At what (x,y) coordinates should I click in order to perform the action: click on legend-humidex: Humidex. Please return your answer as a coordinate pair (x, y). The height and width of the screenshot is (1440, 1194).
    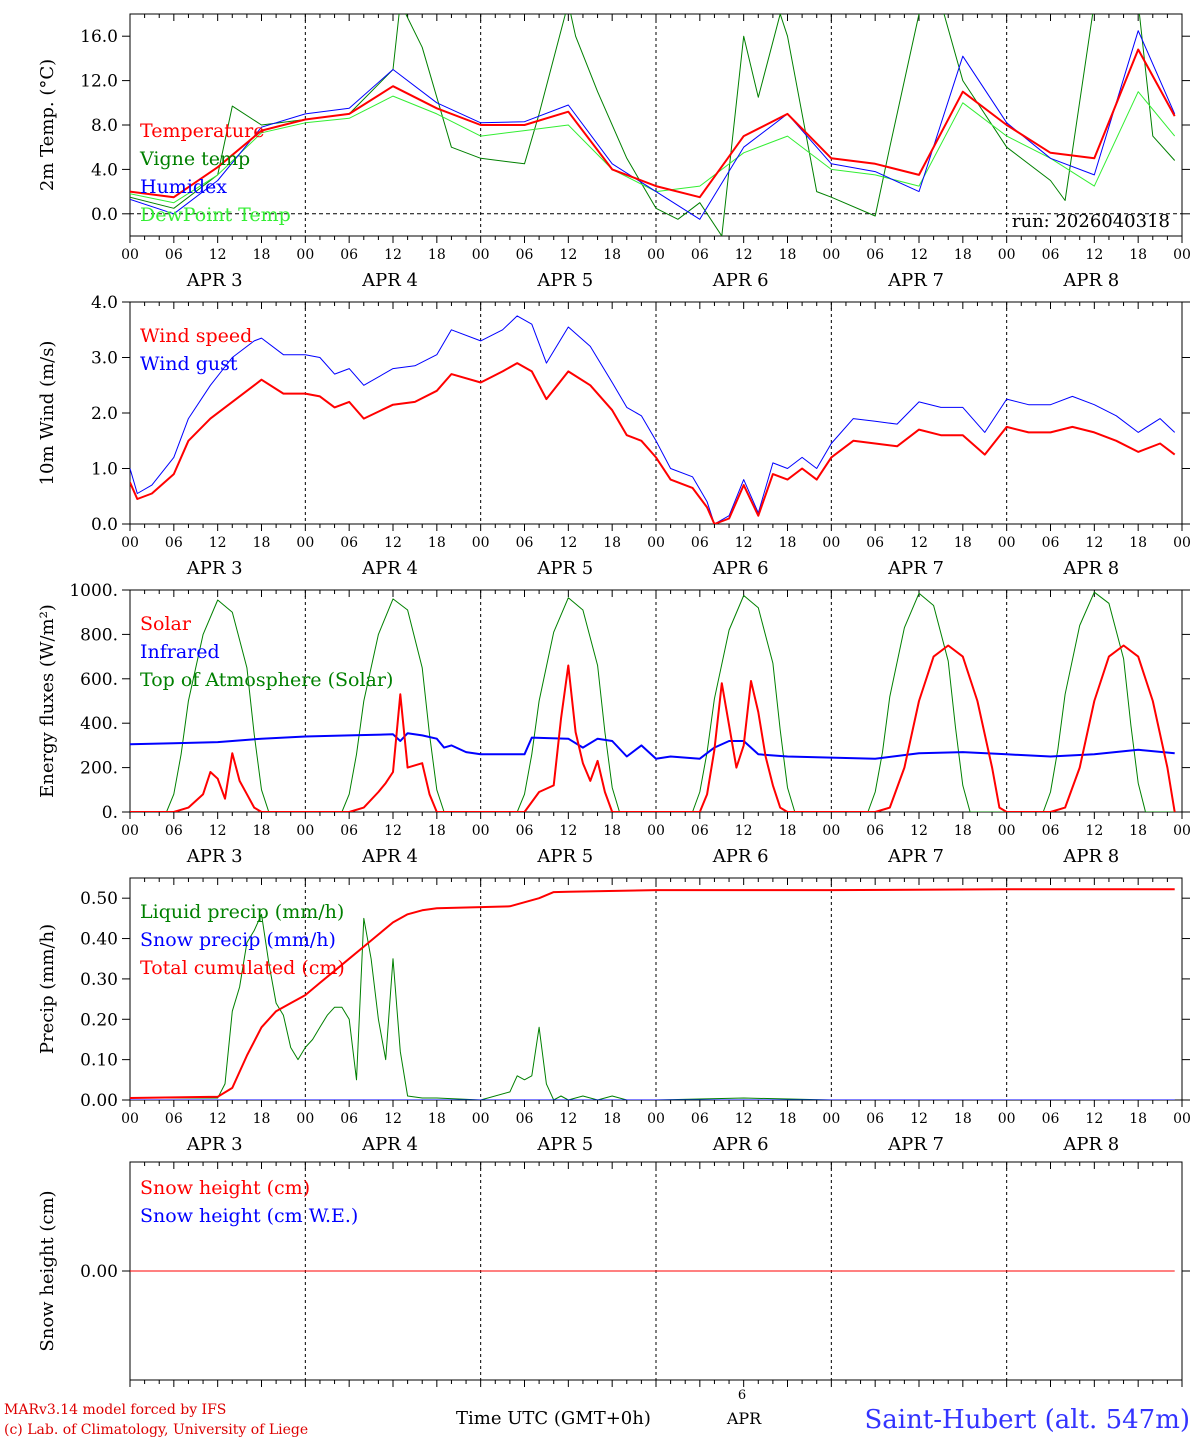
    Looking at the image, I should click on (183, 187).